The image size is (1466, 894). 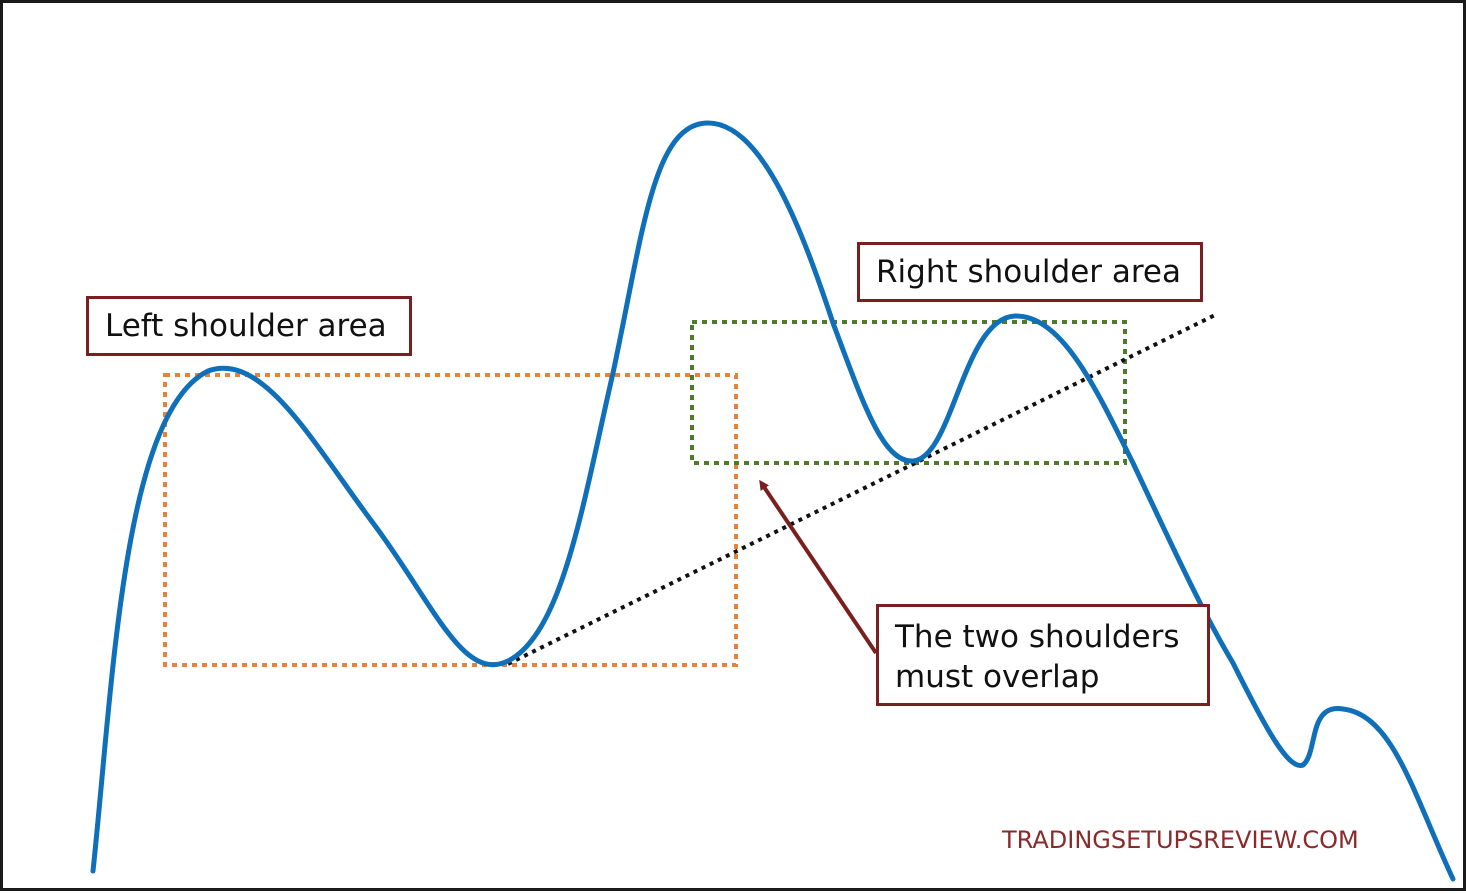 I want to click on overlap-note-line1: The two shoulders, so click(x=1037, y=637).